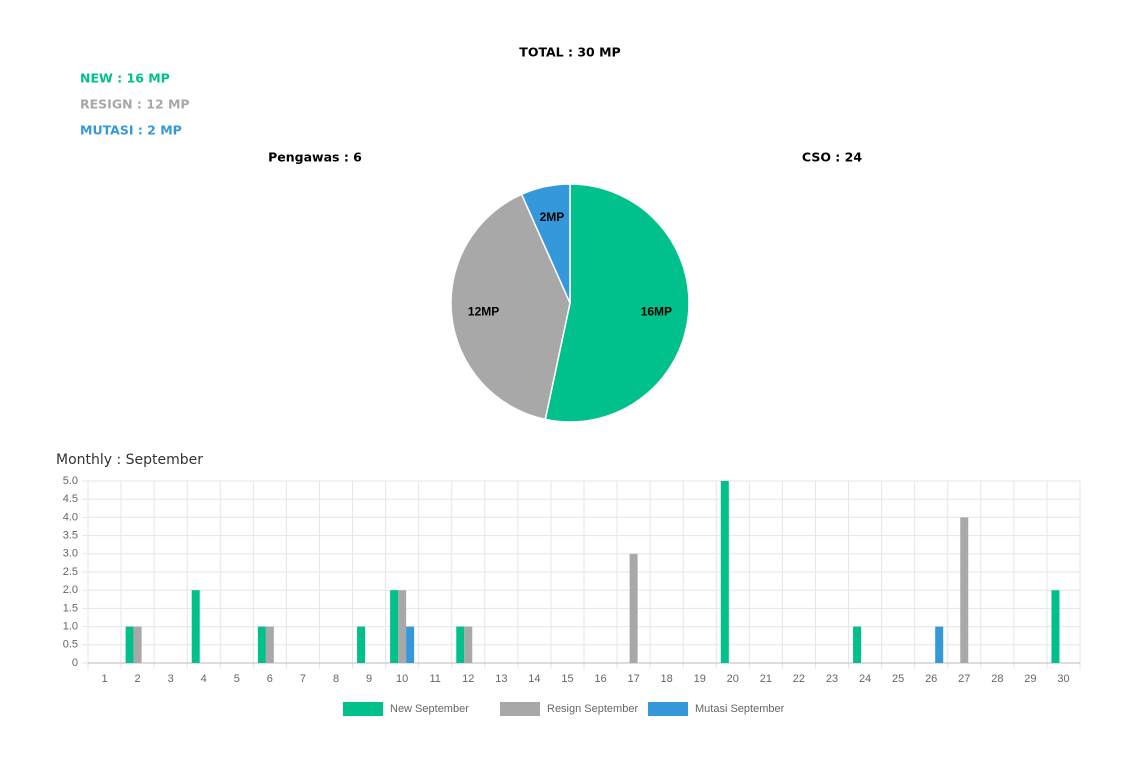 Image resolution: width=1140 pixels, height=770 pixels. Describe the element at coordinates (569, 52) in the screenshot. I see `total-label: TOTAL : 30 MP` at that location.